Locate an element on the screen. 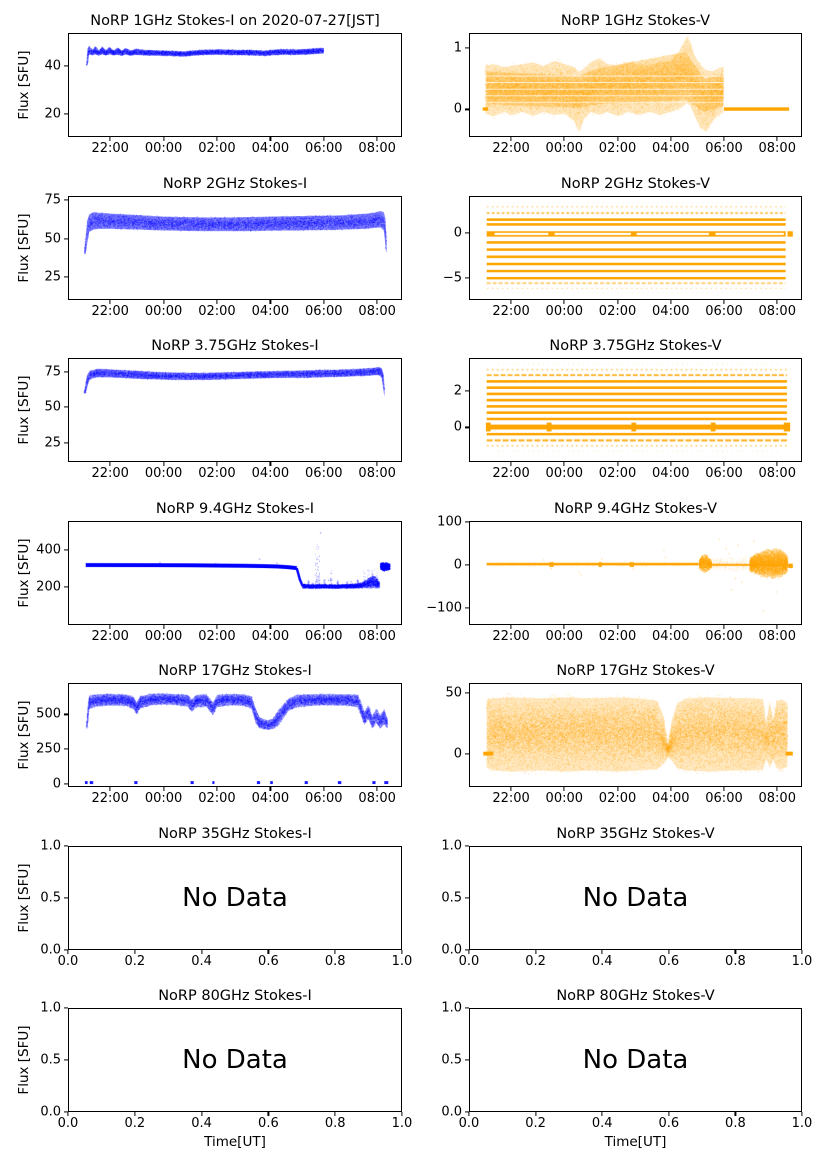 This screenshot has height=1169, width=827. x-tick-label: 0.8 is located at coordinates (335, 961).